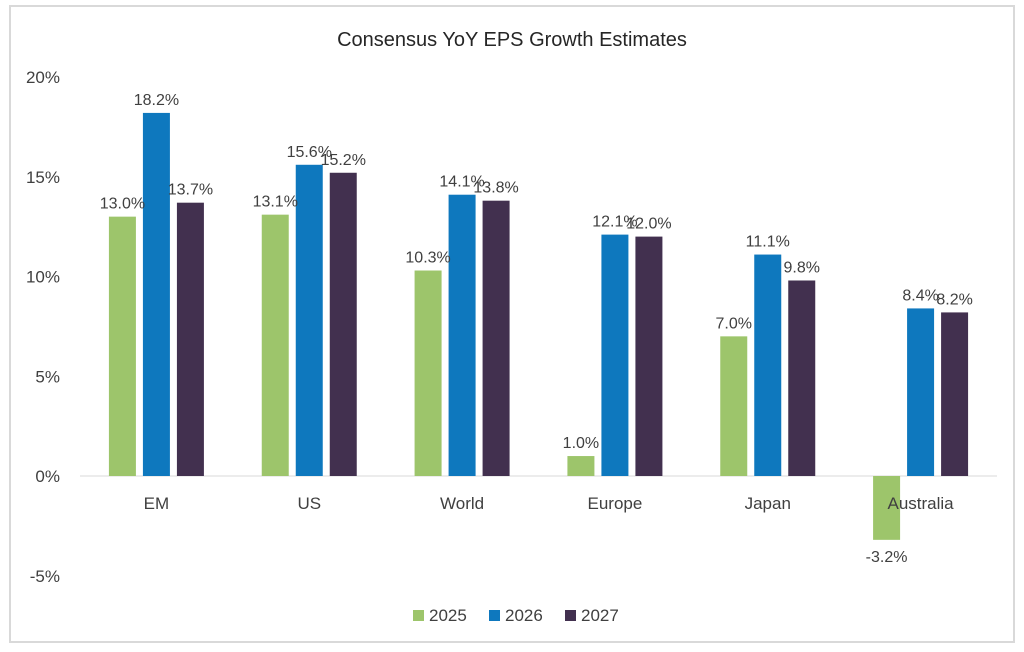  I want to click on legend-swatch-2027, so click(570, 615).